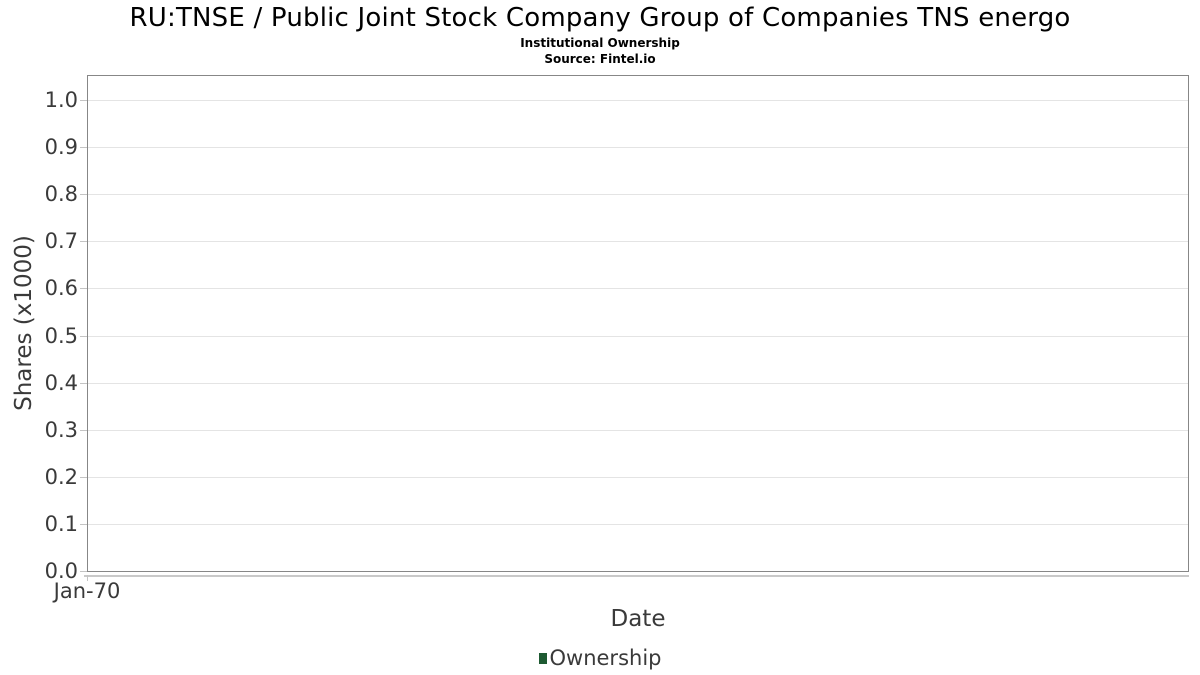 This screenshot has height=675, width=1200. I want to click on y-tick-label: 0.8, so click(61, 194).